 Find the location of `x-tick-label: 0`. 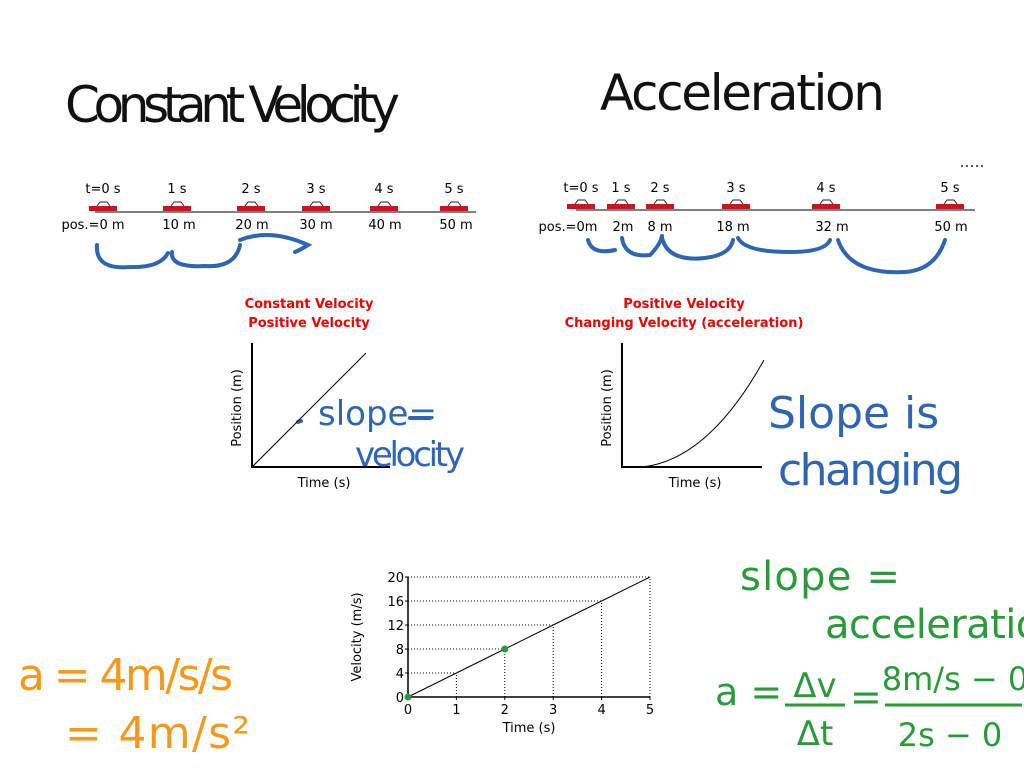

x-tick-label: 0 is located at coordinates (408, 710).